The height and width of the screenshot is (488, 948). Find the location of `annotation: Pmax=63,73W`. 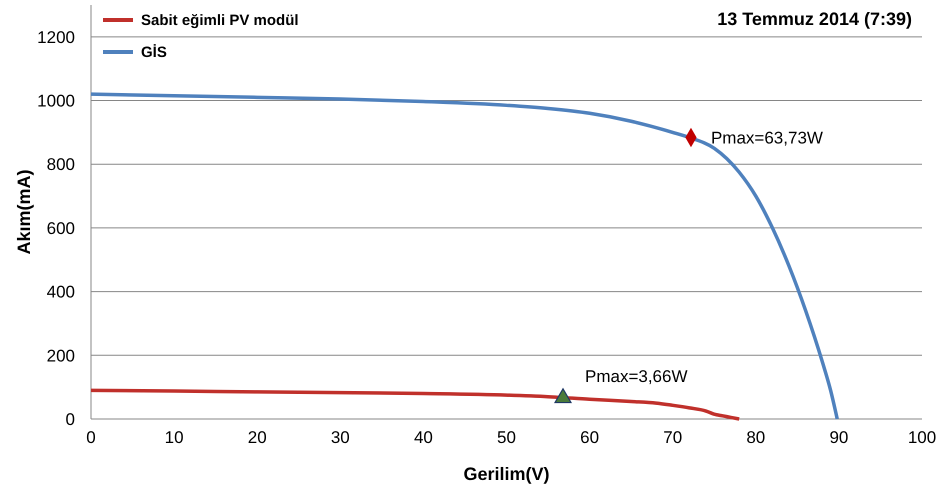

annotation: Pmax=63,73W is located at coordinates (766, 138).